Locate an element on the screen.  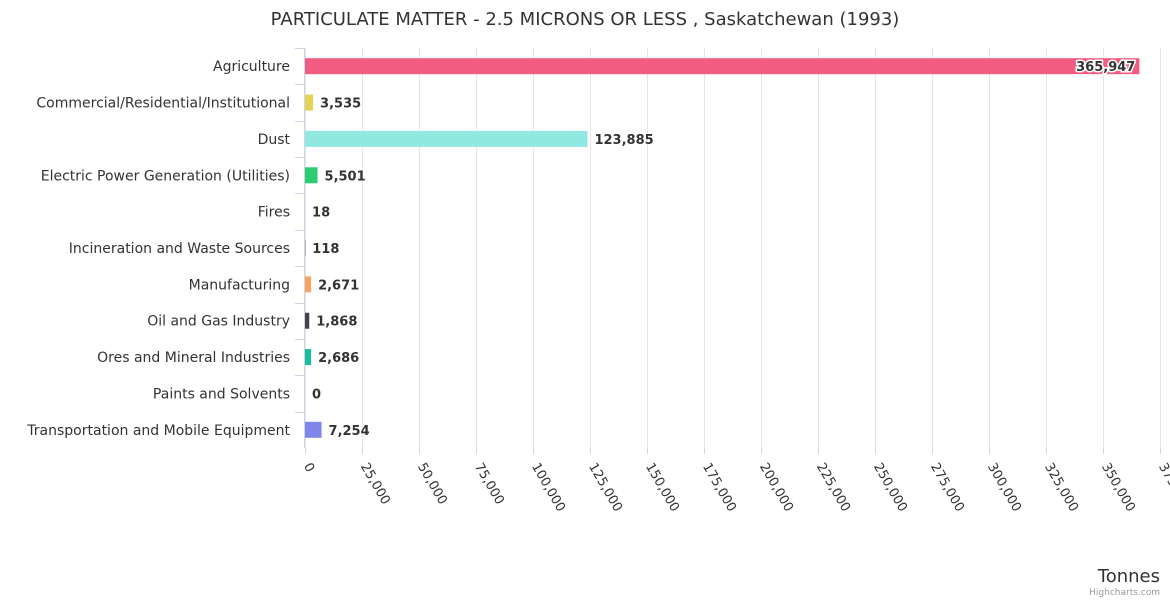
category-label: Dust is located at coordinates (274, 140).